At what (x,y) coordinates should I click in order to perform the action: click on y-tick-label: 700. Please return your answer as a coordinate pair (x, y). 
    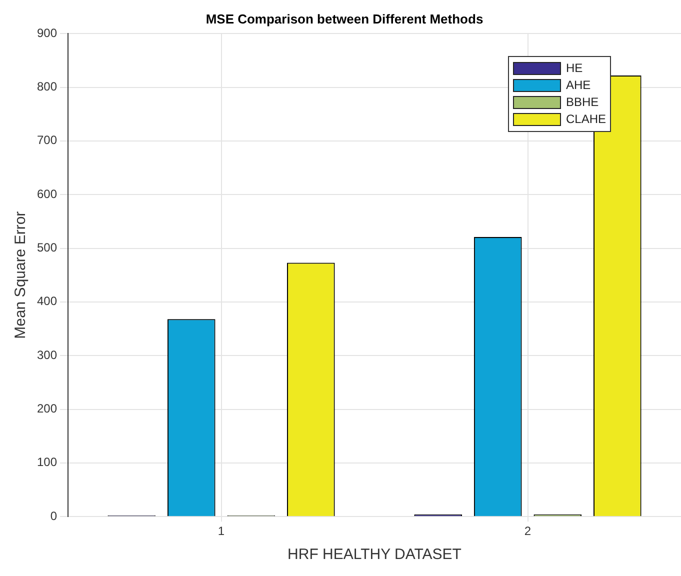
    Looking at the image, I should click on (47, 140).